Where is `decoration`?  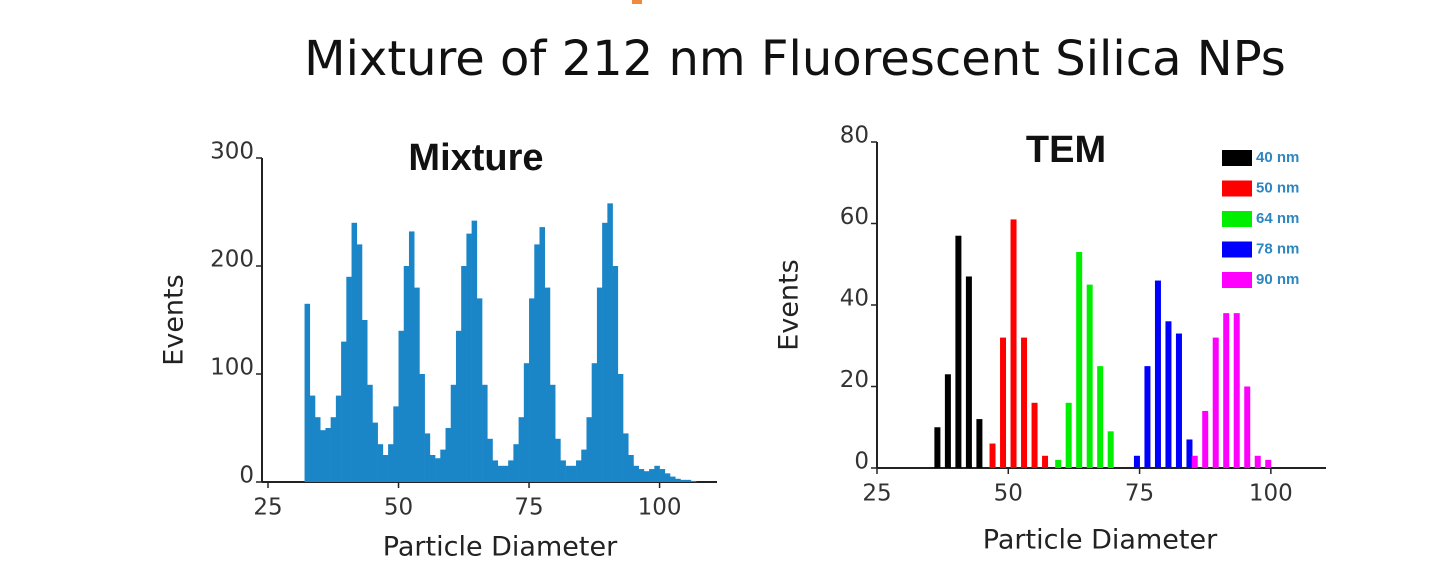
decoration is located at coordinates (637, 2).